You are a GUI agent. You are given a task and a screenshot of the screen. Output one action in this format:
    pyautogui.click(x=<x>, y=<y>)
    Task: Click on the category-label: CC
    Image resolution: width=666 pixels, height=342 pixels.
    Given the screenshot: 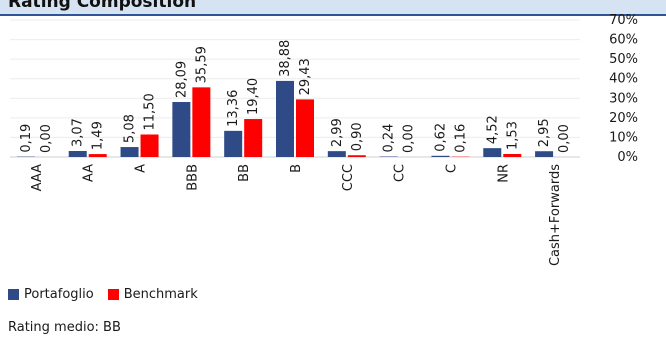 What is the action you would take?
    pyautogui.click(x=400, y=173)
    